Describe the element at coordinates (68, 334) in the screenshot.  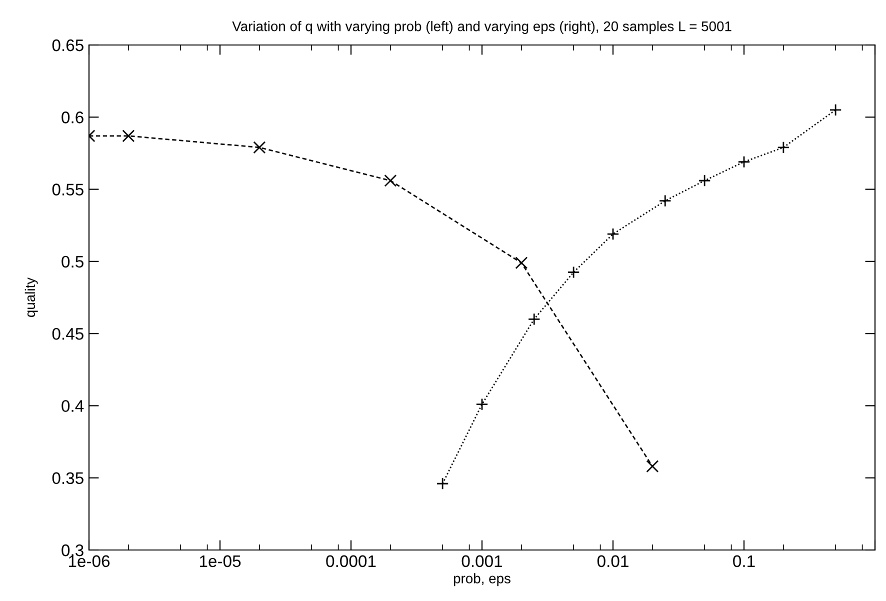
I see `y-tick-label: 0.45` at that location.